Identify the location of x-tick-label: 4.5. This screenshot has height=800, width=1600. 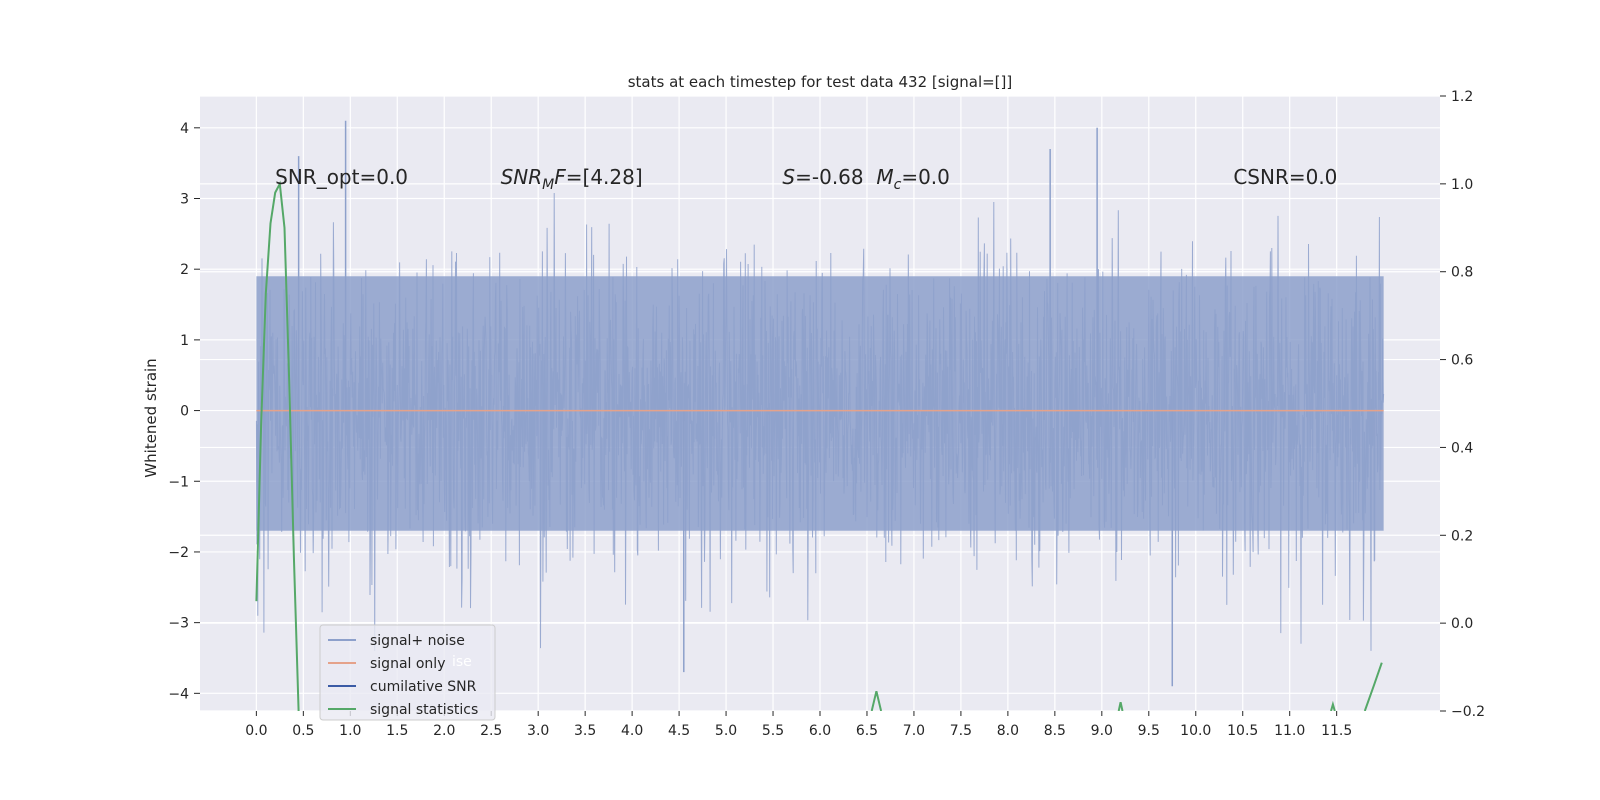
(679, 731).